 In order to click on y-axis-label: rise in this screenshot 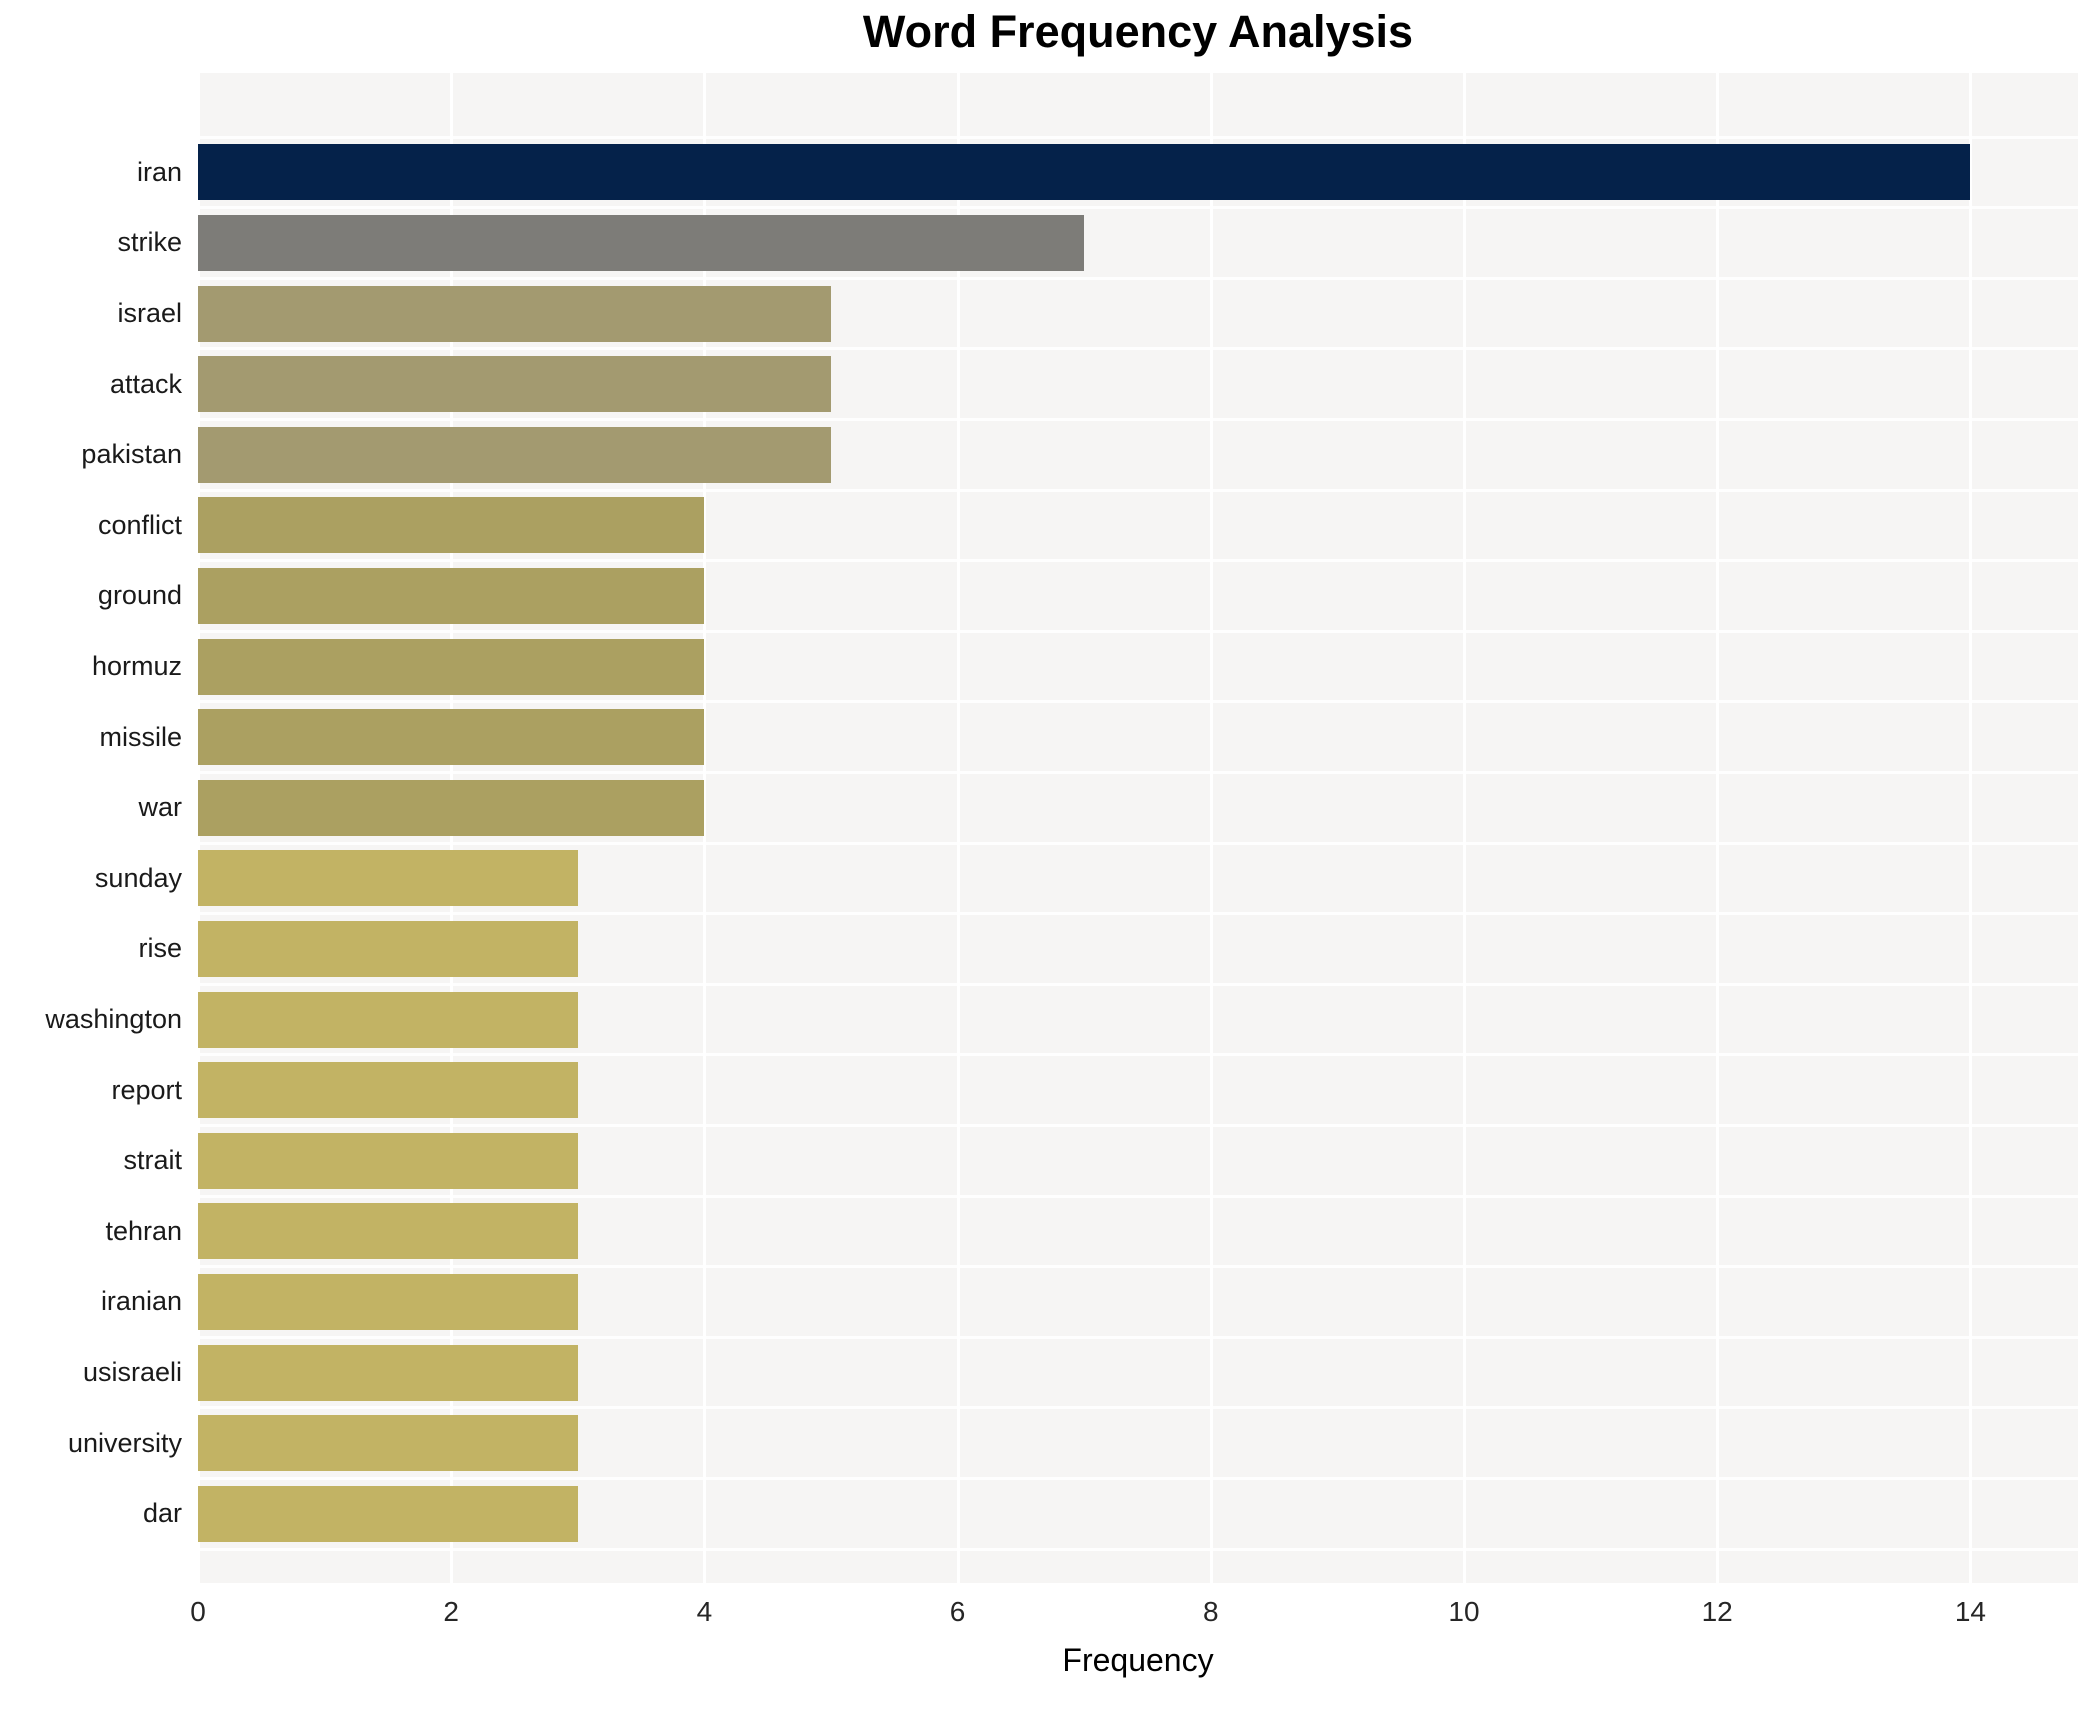, I will do `click(160, 948)`.